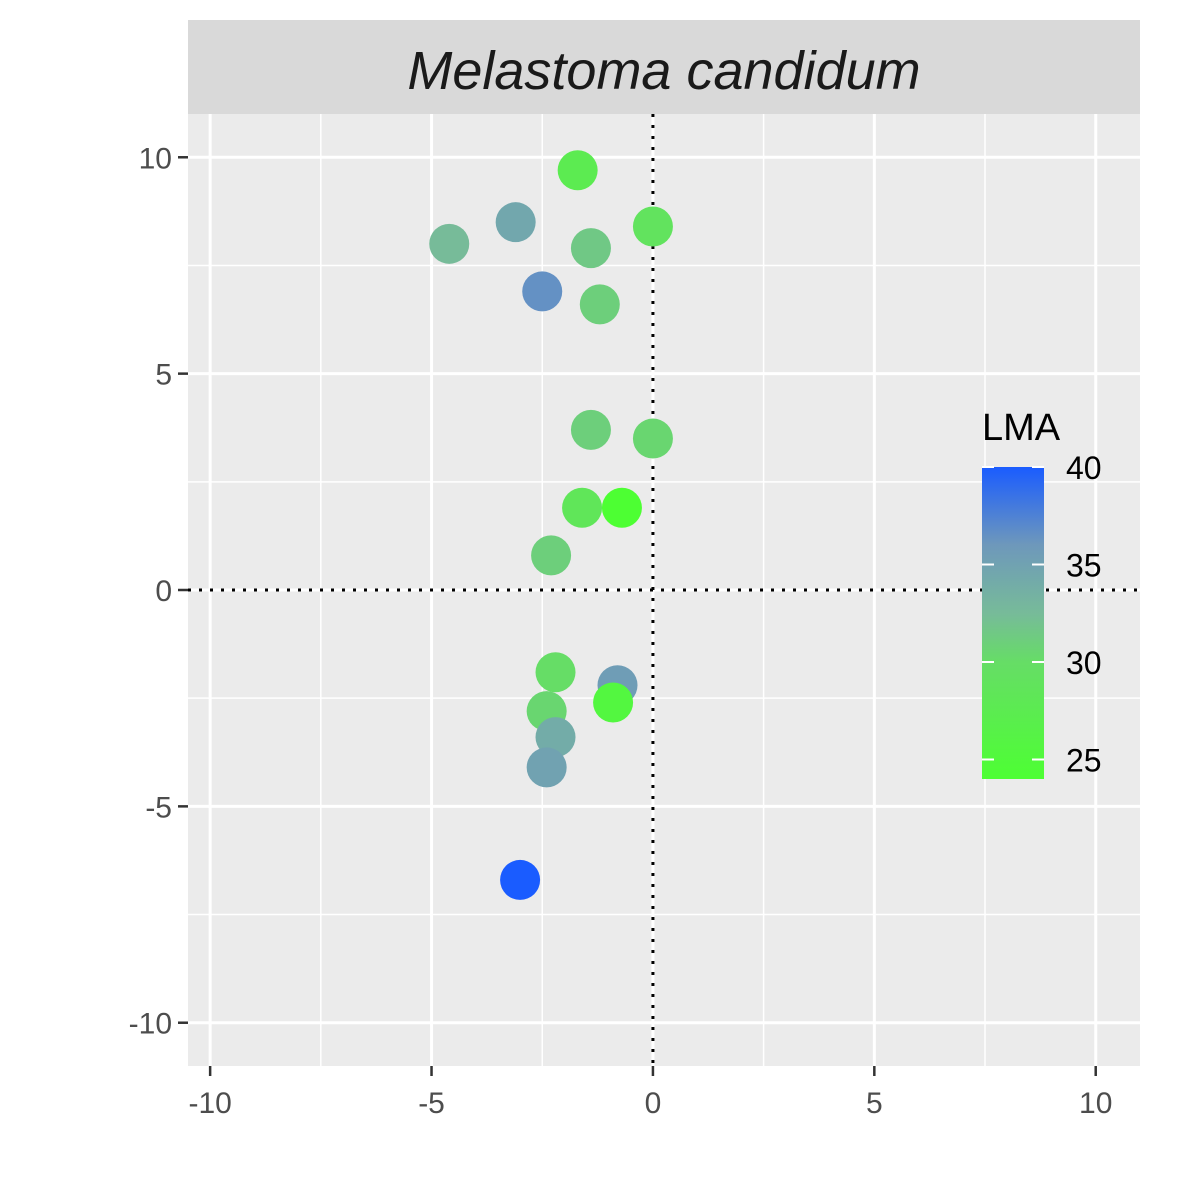  I want to click on legend-break-label: 25, so click(1084, 761).